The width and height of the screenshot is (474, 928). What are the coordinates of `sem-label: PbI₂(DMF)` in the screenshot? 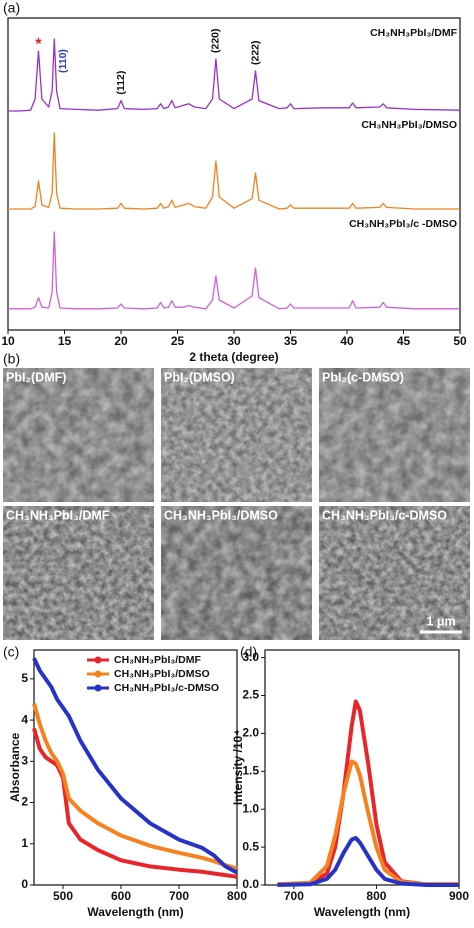 It's located at (36, 377).